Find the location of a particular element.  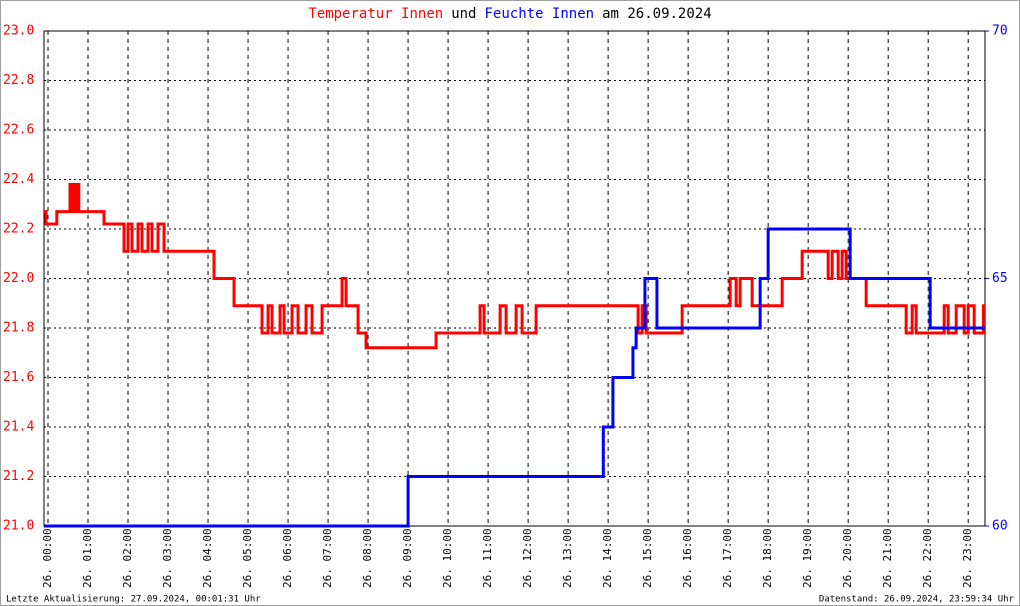

x-tick-label: 26. 01:00 is located at coordinates (87, 558).